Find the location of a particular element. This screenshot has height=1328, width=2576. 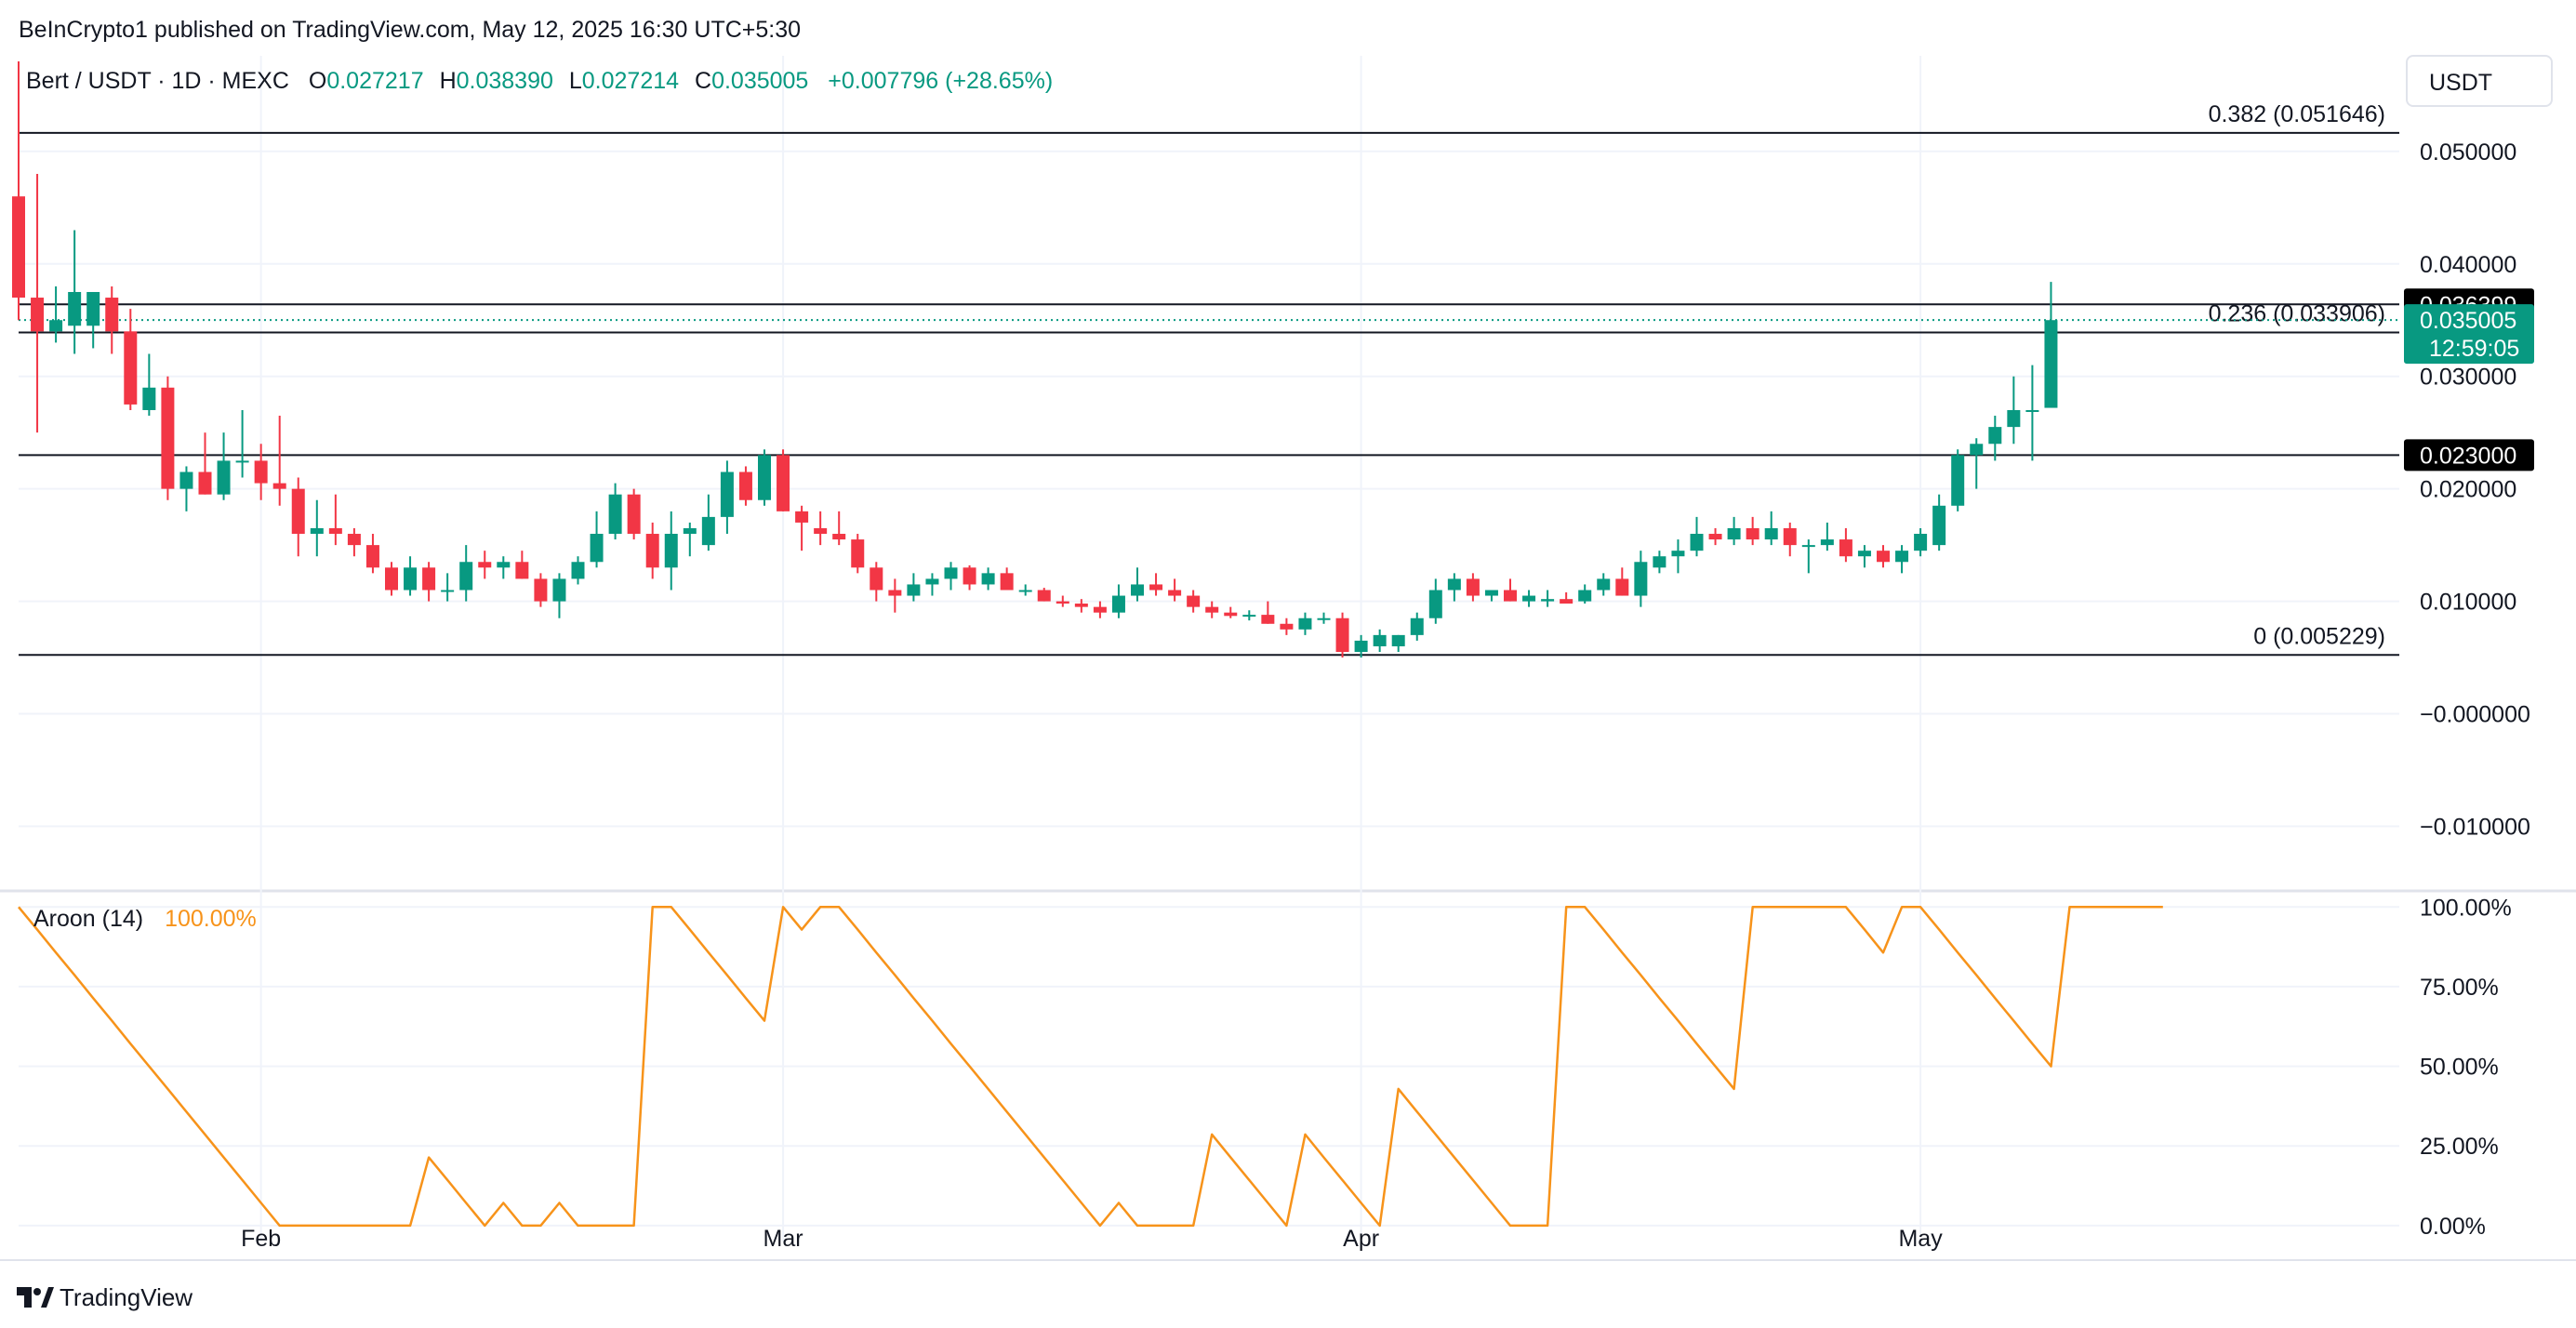

currency-button: USDT is located at coordinates (2479, 81).